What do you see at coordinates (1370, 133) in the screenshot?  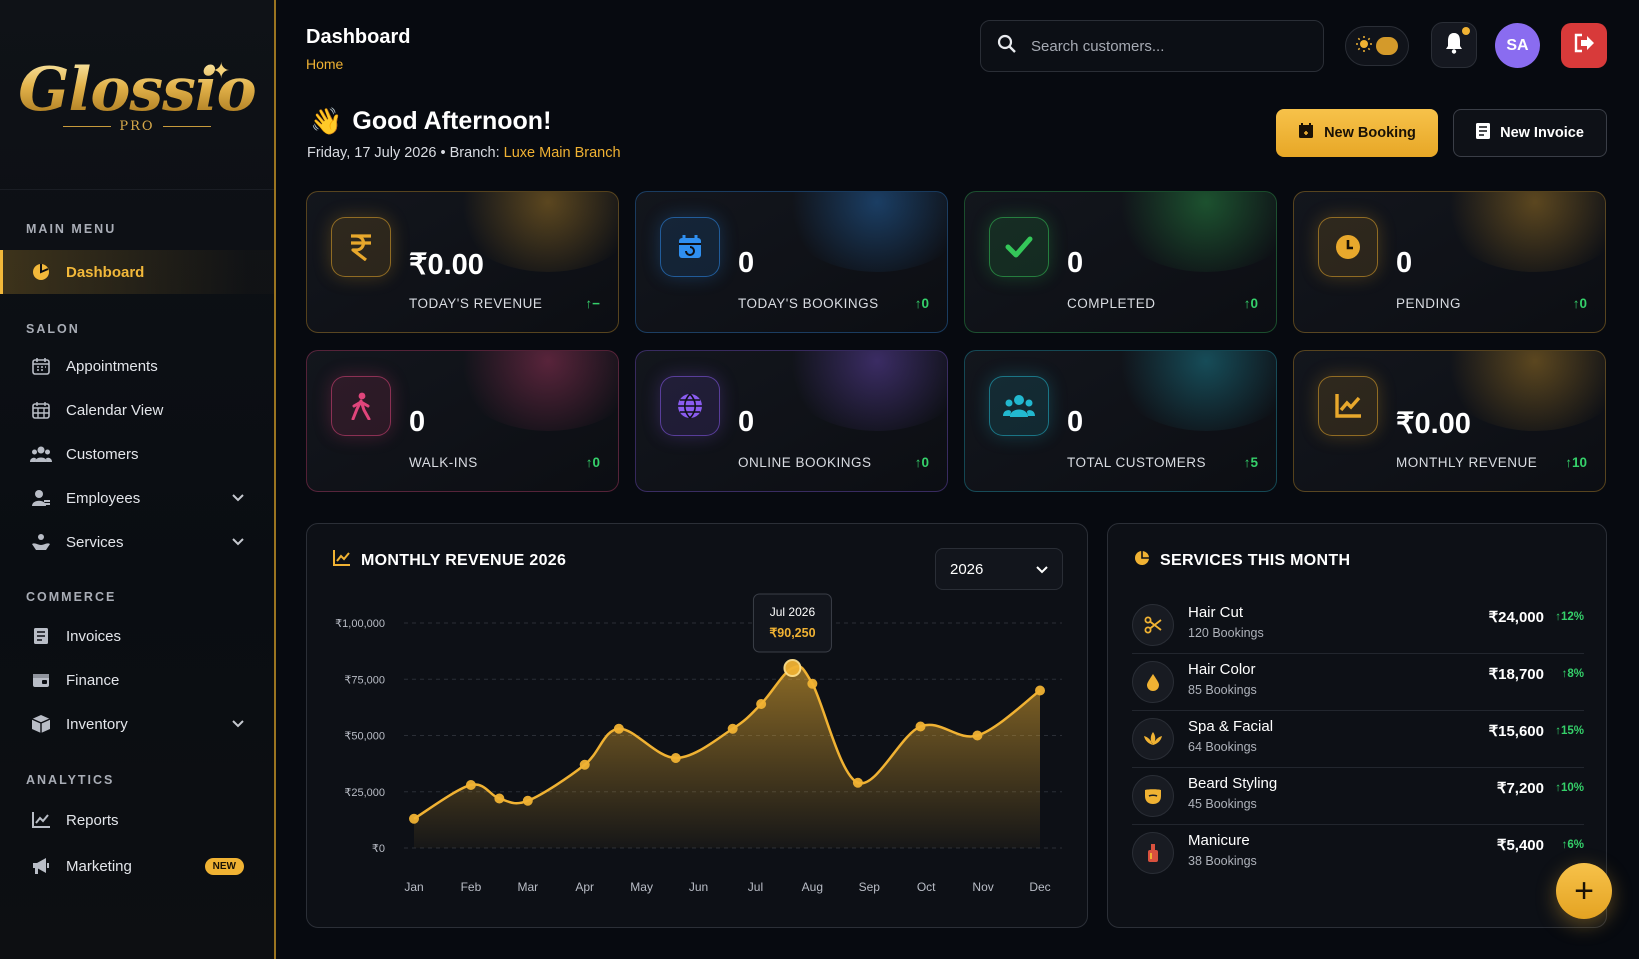 I see `new-booking-label: New Booking` at bounding box center [1370, 133].